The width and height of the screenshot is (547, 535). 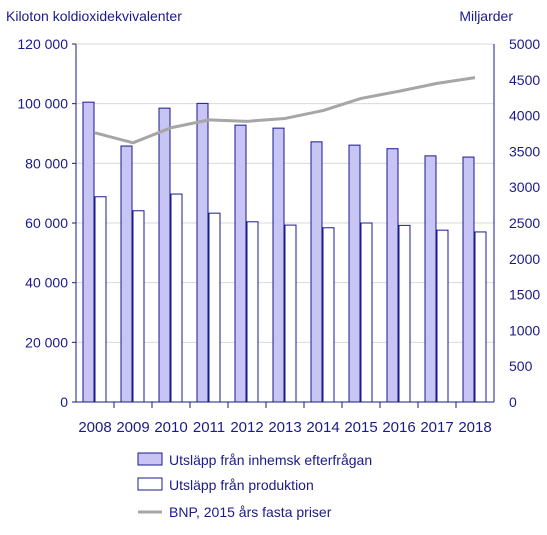 What do you see at coordinates (524, 116) in the screenshot?
I see `y-right-tick-label: 4000` at bounding box center [524, 116].